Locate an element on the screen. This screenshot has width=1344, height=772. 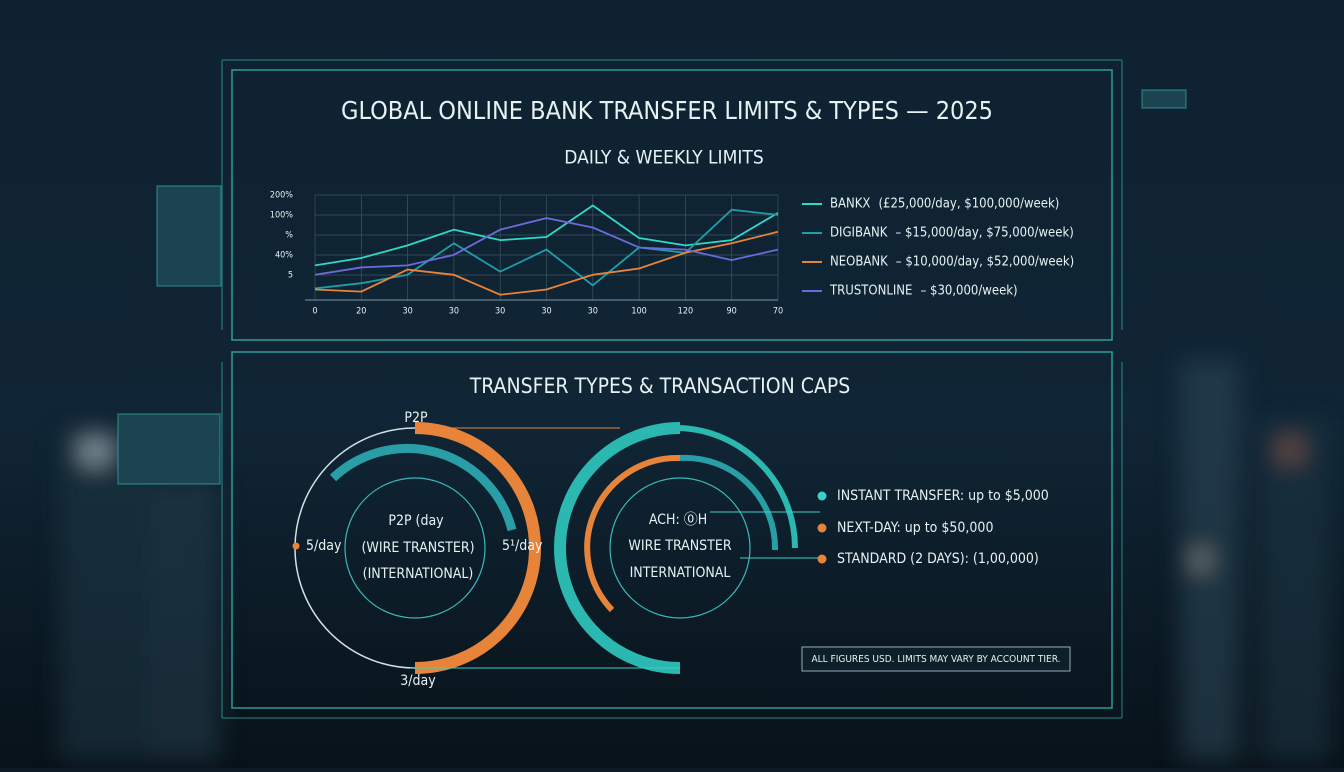
dot is located at coordinates (296, 546).